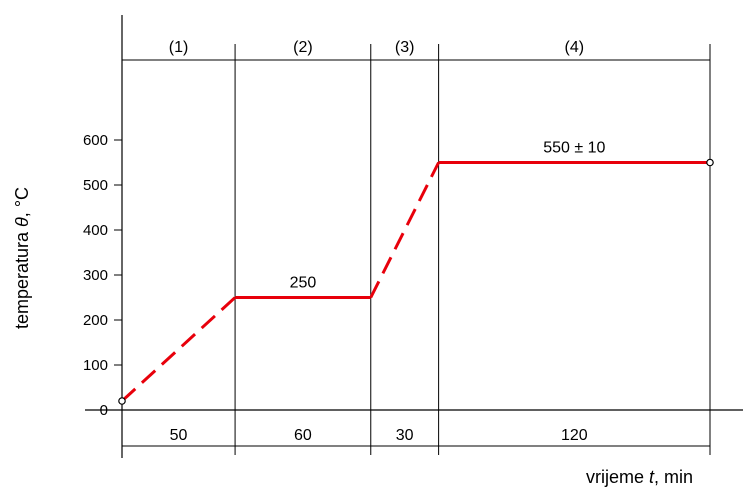 The height and width of the screenshot is (491, 745). I want to click on phase-label: (4), so click(575, 47).